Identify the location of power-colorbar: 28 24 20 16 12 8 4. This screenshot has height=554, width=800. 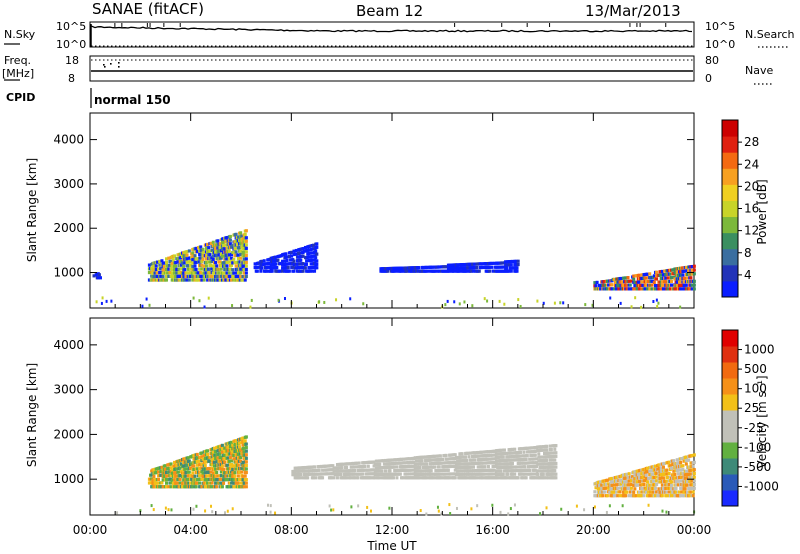
(740, 208).